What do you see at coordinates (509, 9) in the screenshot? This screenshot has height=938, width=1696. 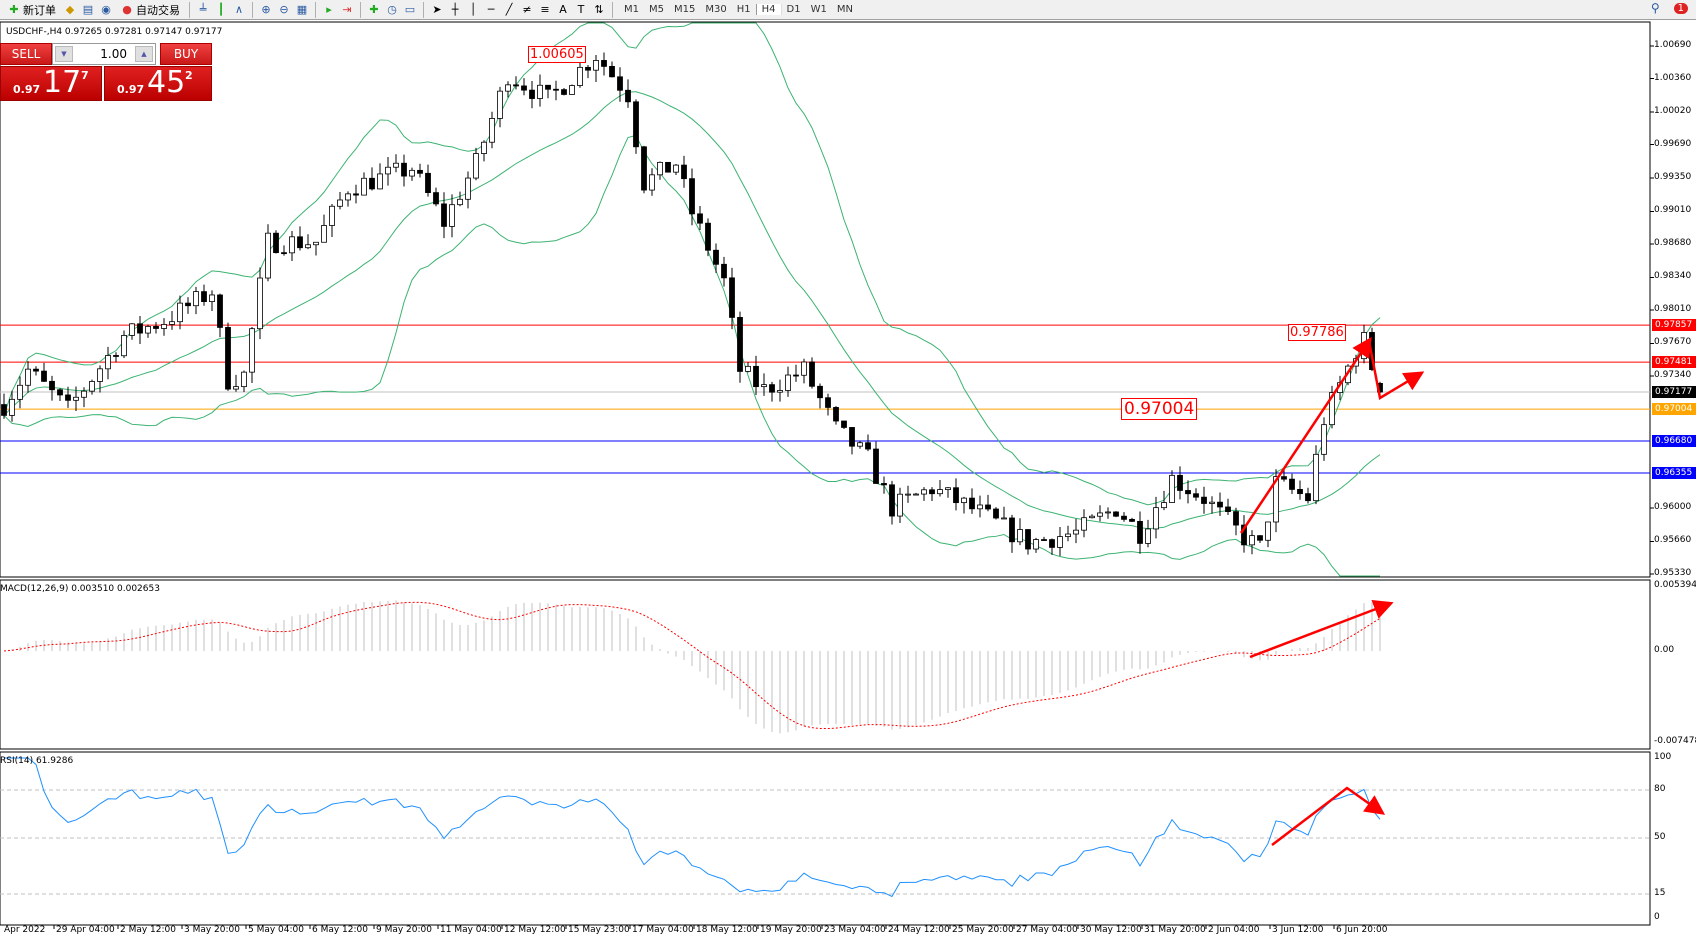 I see `trendline-icon: ╱` at bounding box center [509, 9].